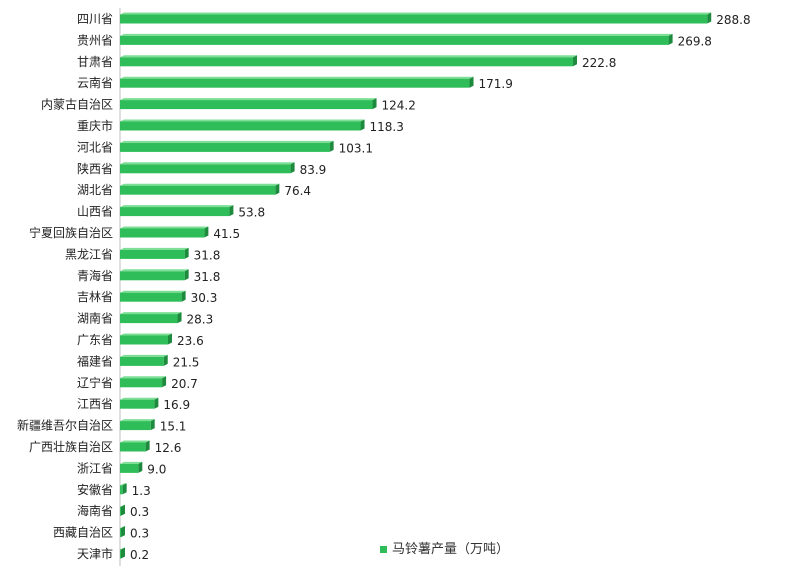 The width and height of the screenshot is (794, 579). I want to click on data-label: 83.9, so click(313, 170).